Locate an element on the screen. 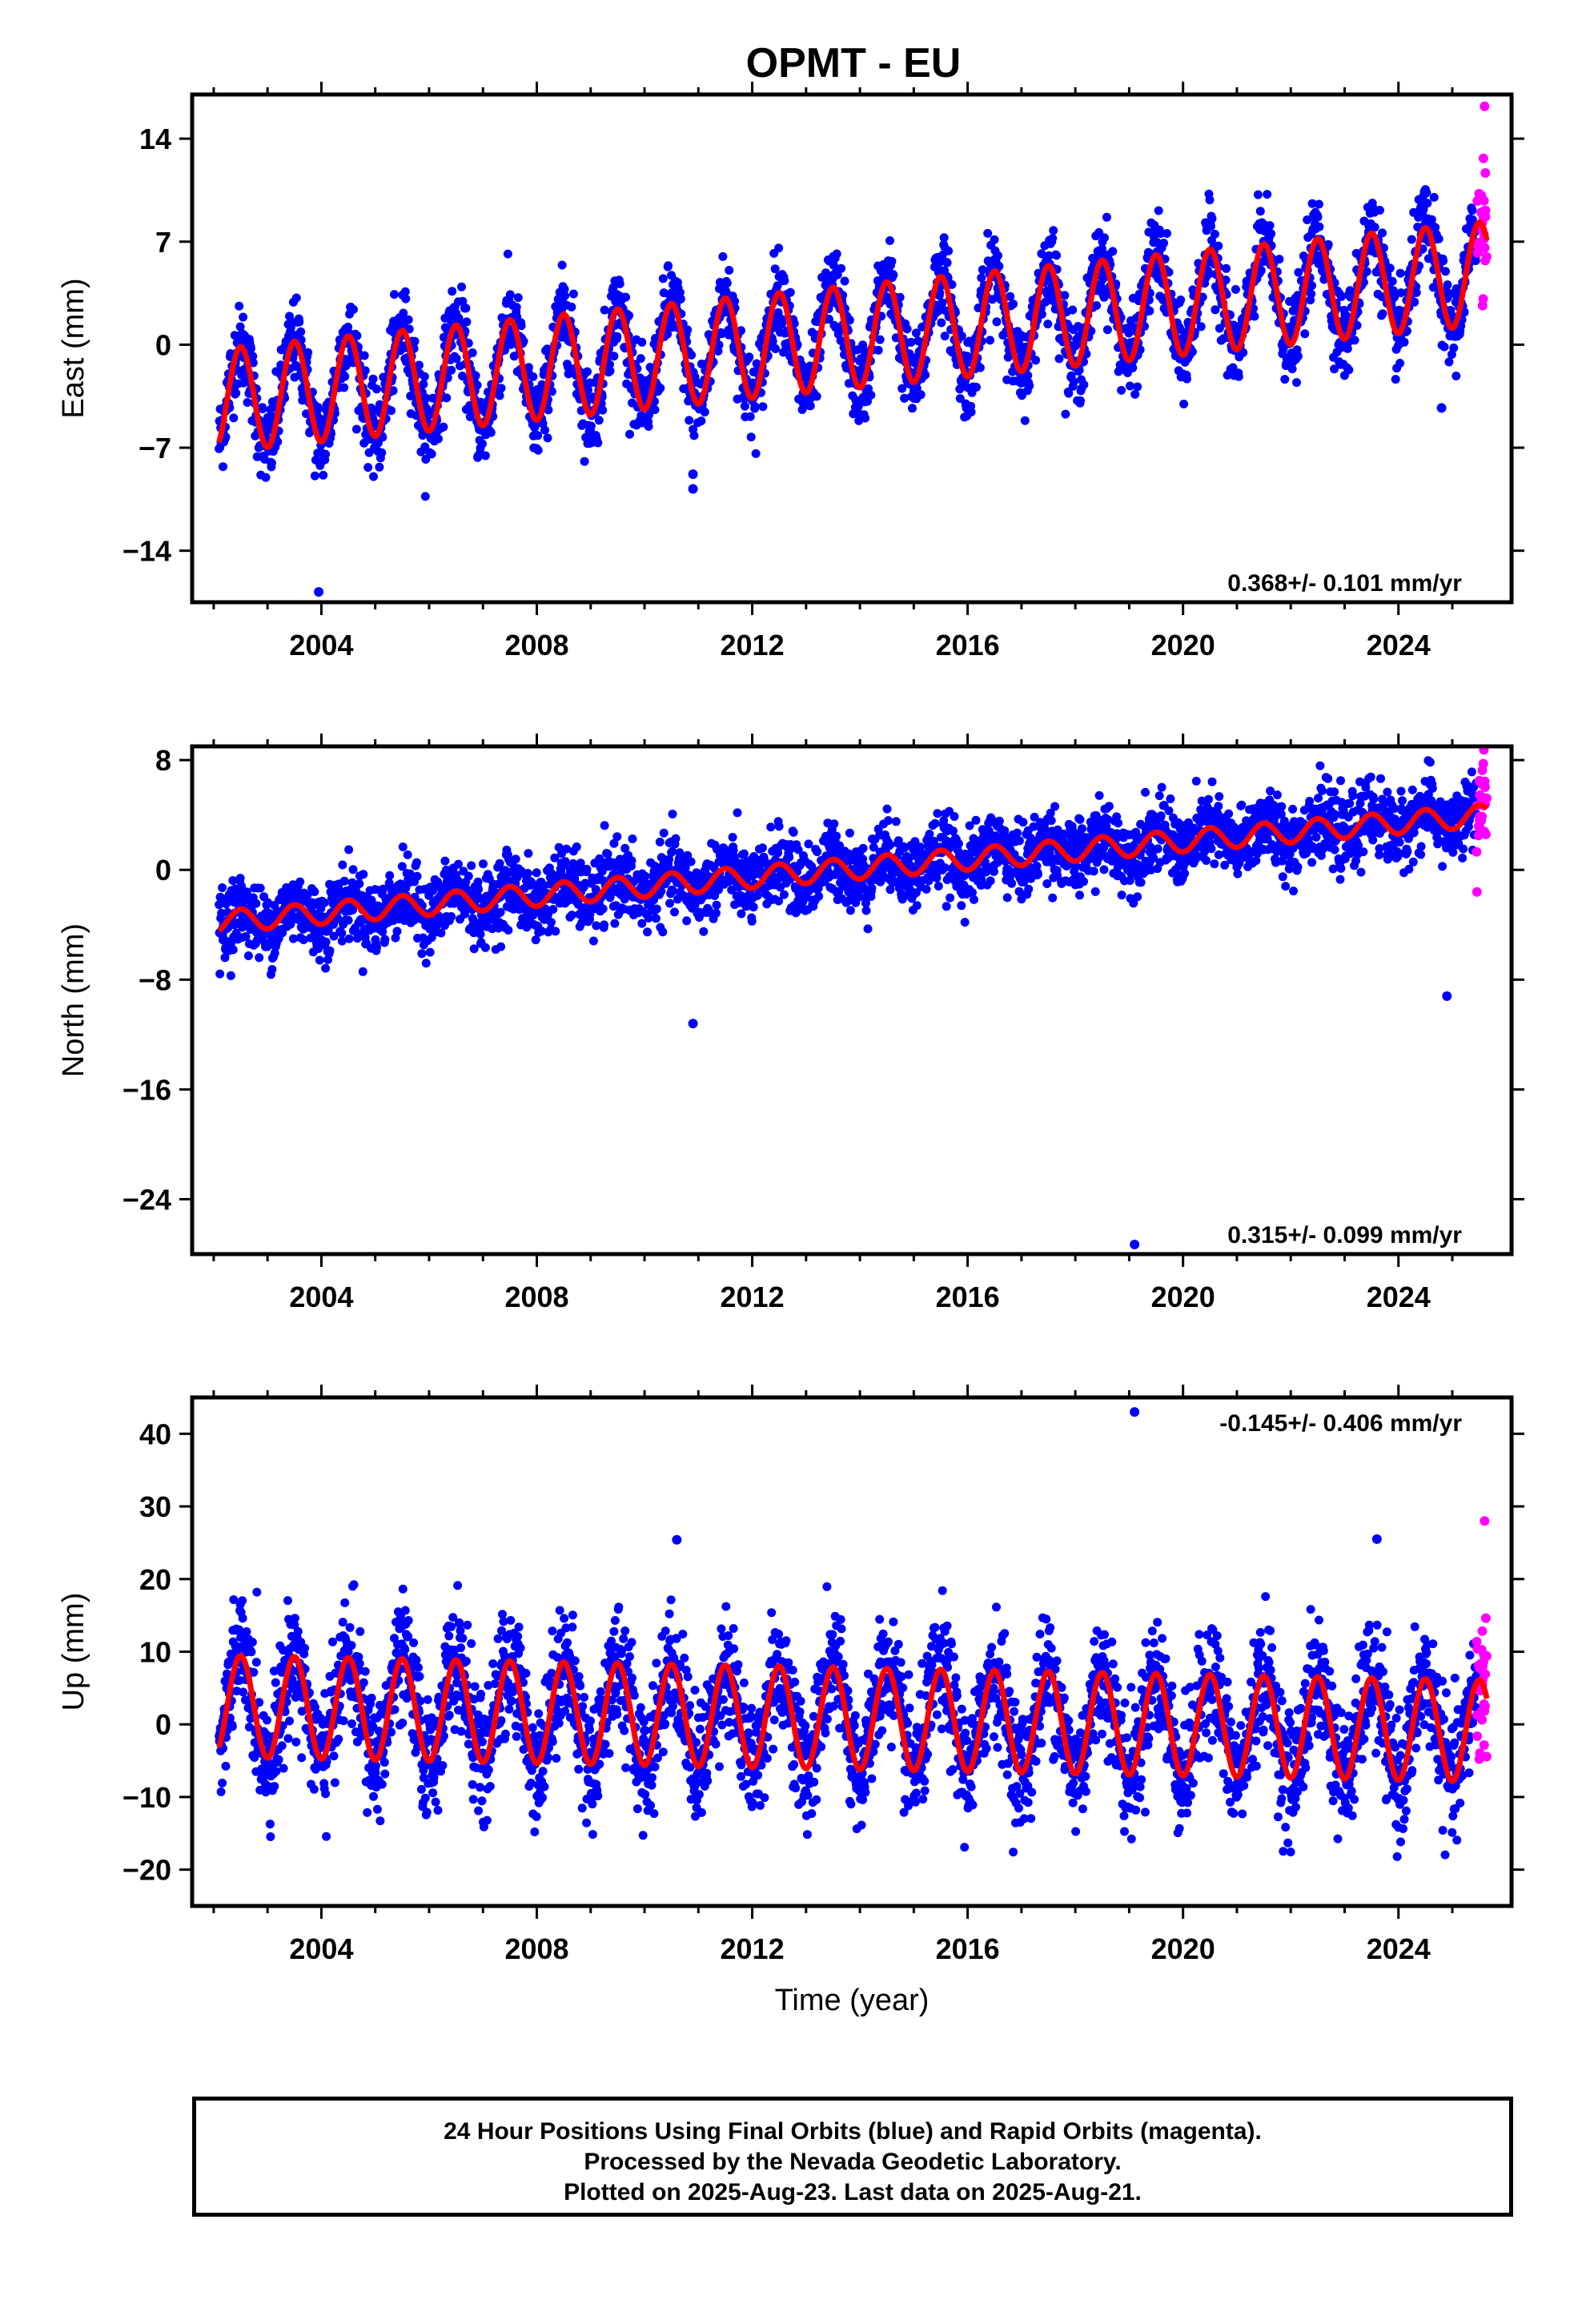 Image resolution: width=1582 pixels, height=2324 pixels. x-tick-label: 2016 is located at coordinates (968, 645).